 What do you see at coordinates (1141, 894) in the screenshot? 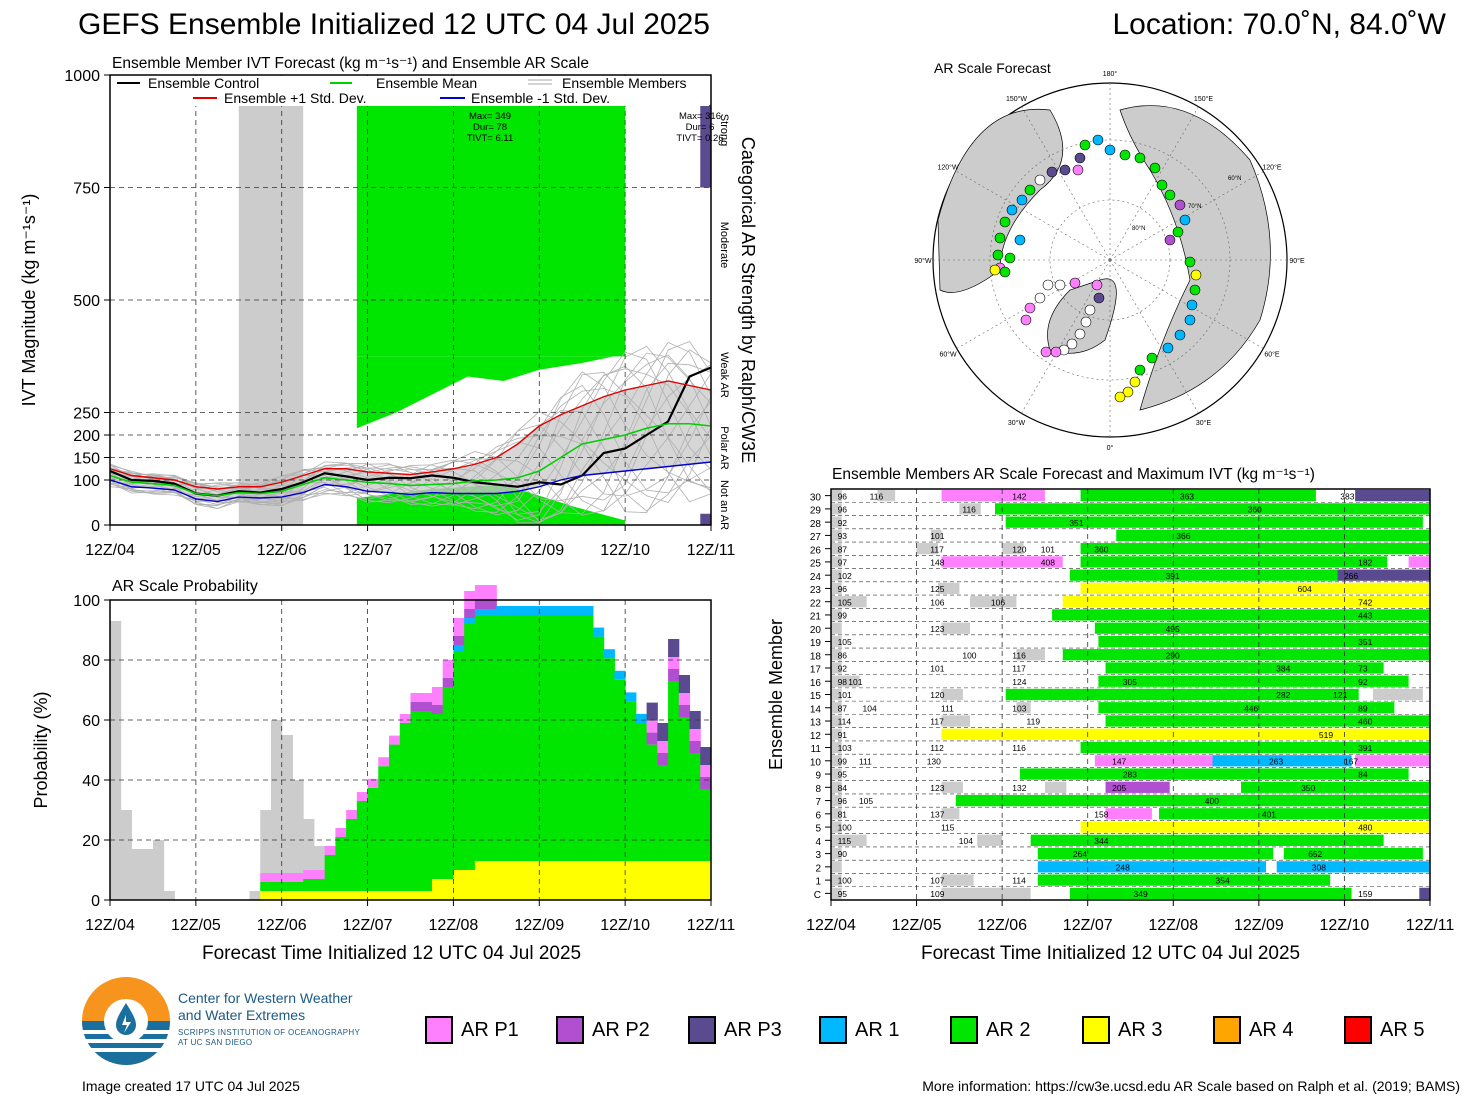
I see `member-ivt-value: 349` at bounding box center [1141, 894].